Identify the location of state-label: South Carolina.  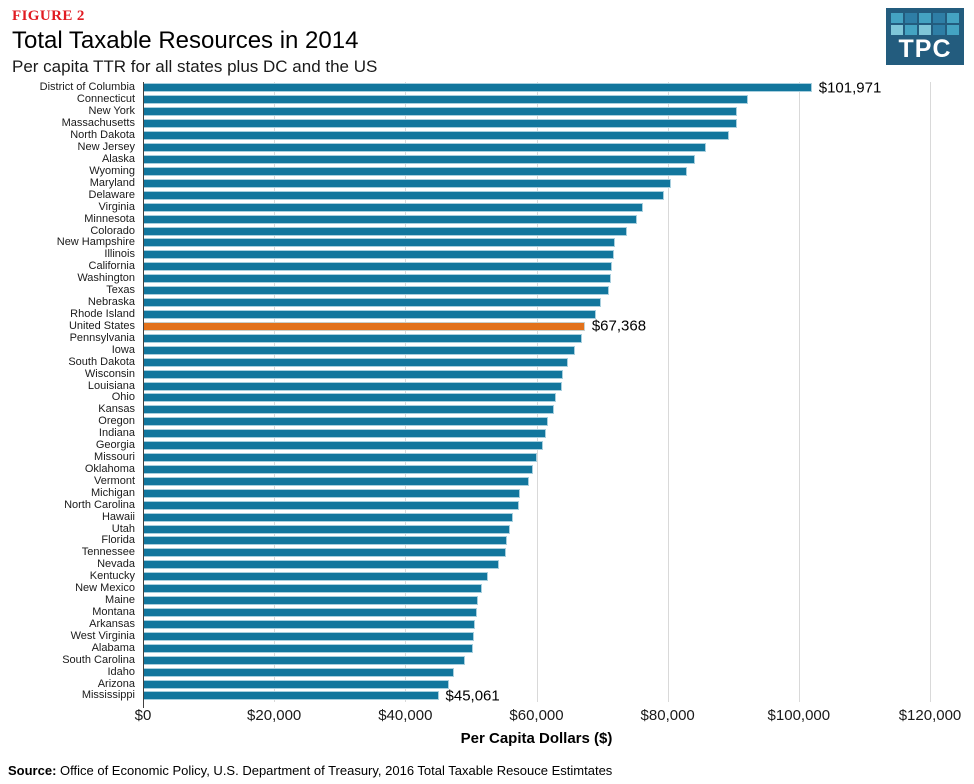
(98, 659).